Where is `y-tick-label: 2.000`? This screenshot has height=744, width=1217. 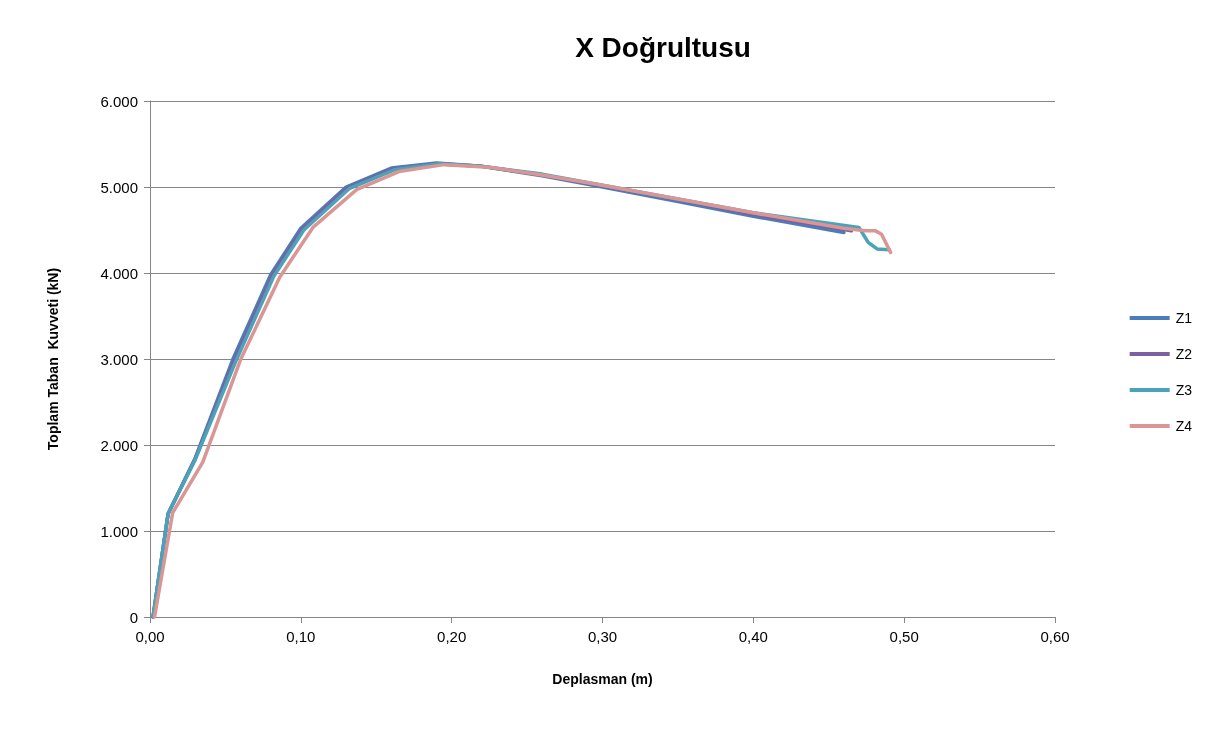
y-tick-label: 2.000 is located at coordinates (119, 445).